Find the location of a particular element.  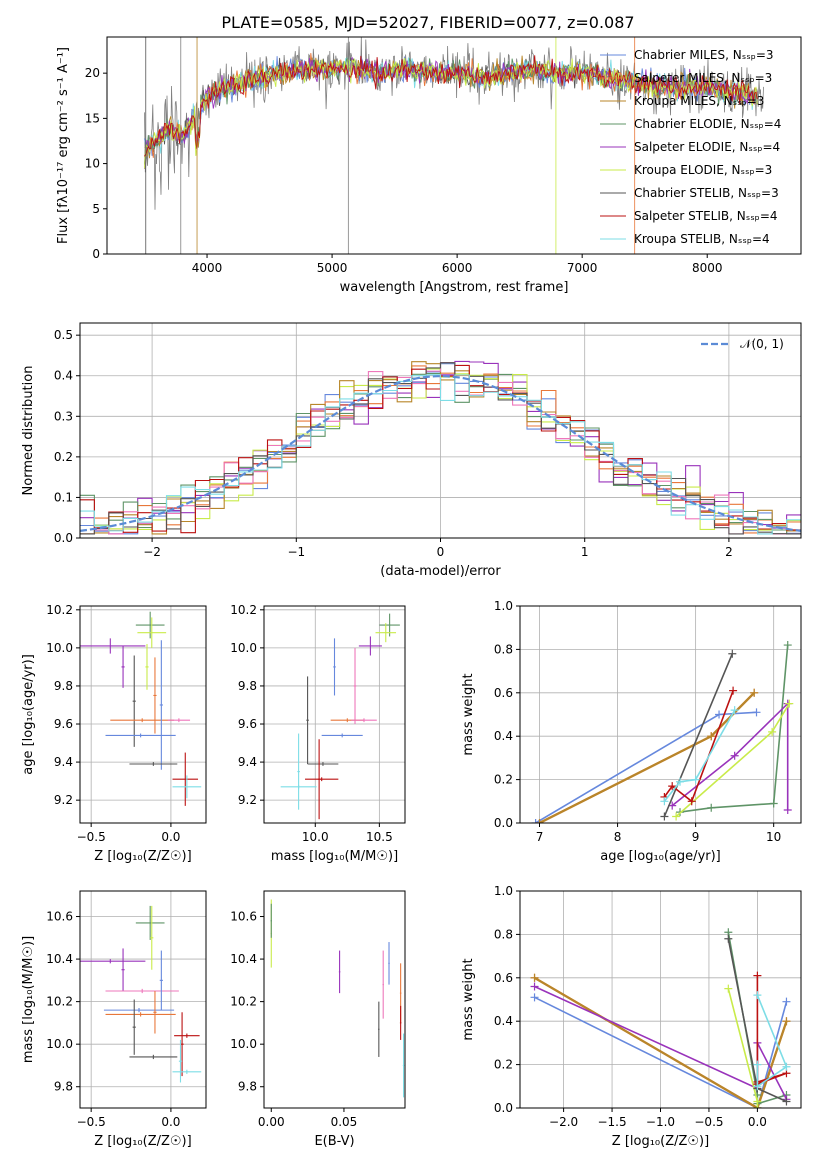

plot-area-residuals is located at coordinates (440, 447).